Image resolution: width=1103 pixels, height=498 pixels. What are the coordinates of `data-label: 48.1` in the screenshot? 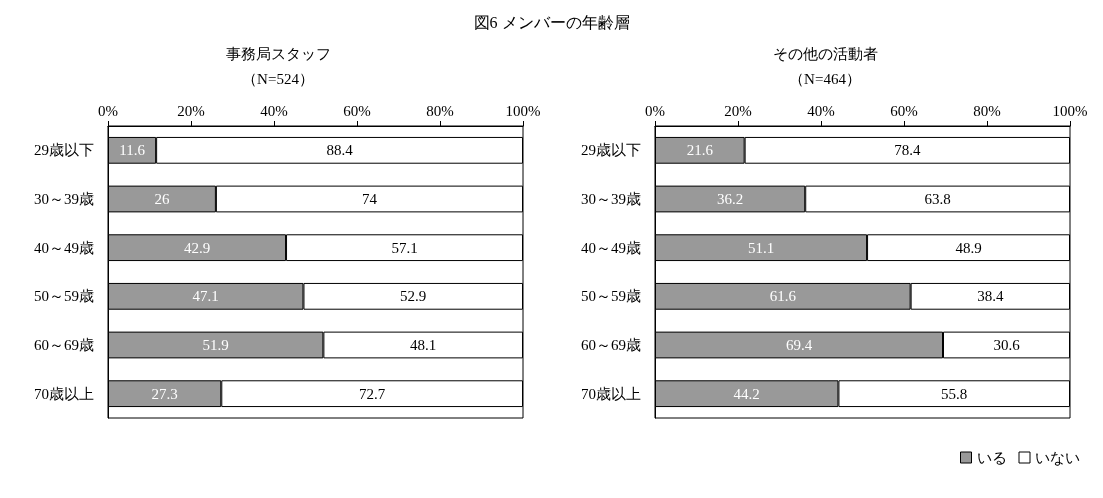 It's located at (423, 345).